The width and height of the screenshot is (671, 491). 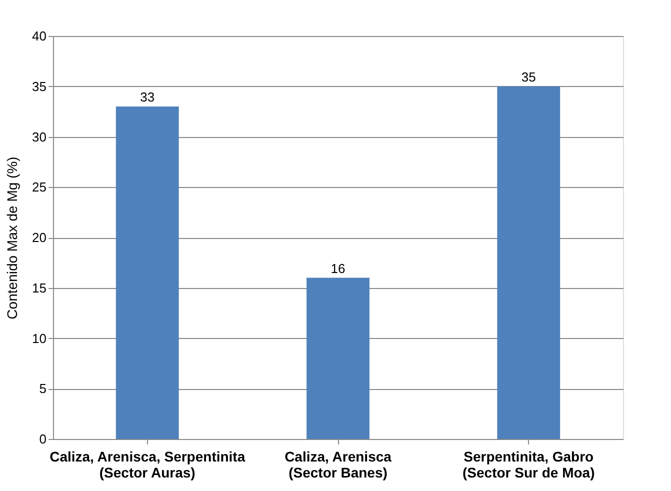 I want to click on y-tick-label: 40, so click(x=39, y=36).